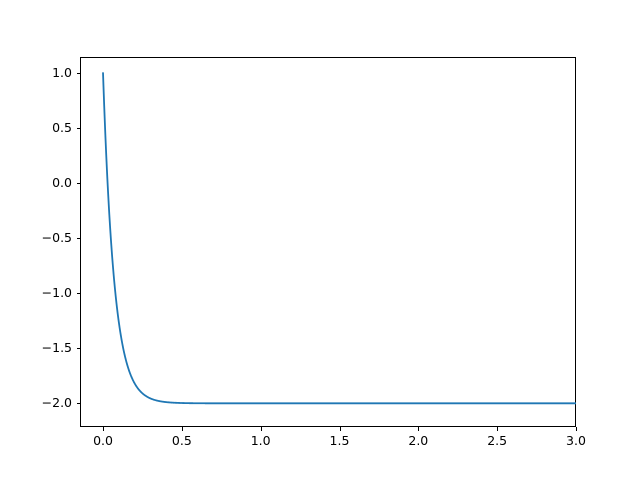  Describe the element at coordinates (62, 72) in the screenshot. I see `y-tick-label: 1.0` at that location.